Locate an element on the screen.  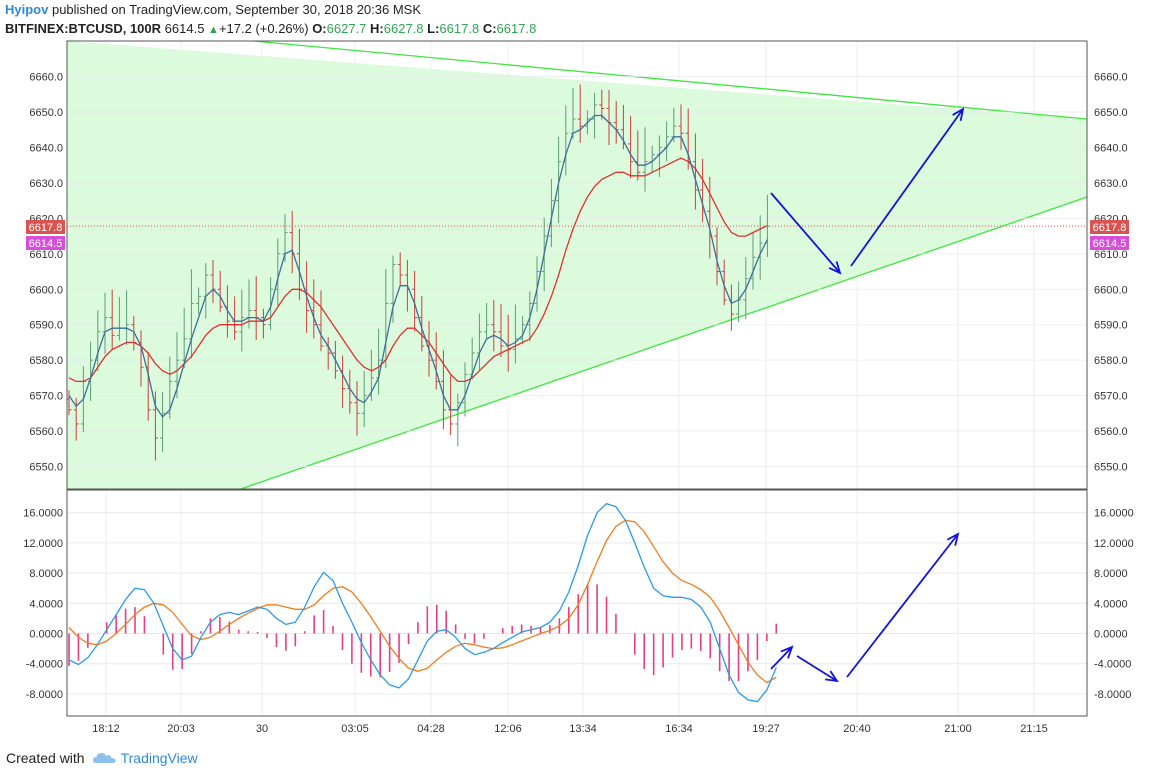
price-axis-left-label: 6660.0 is located at coordinates (46, 78).